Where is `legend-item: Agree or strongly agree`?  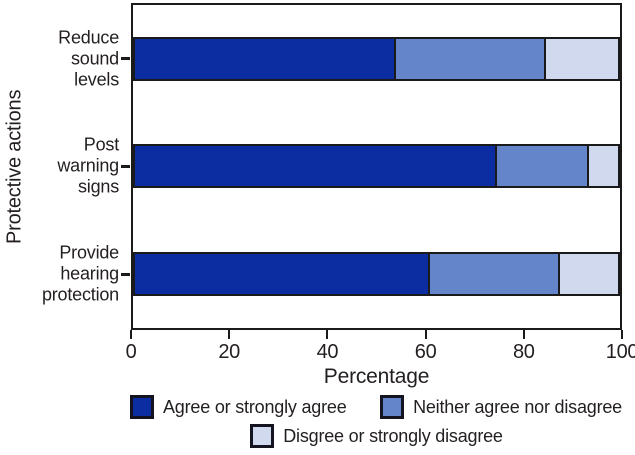 legend-item: Agree or strongly agree is located at coordinates (238, 407).